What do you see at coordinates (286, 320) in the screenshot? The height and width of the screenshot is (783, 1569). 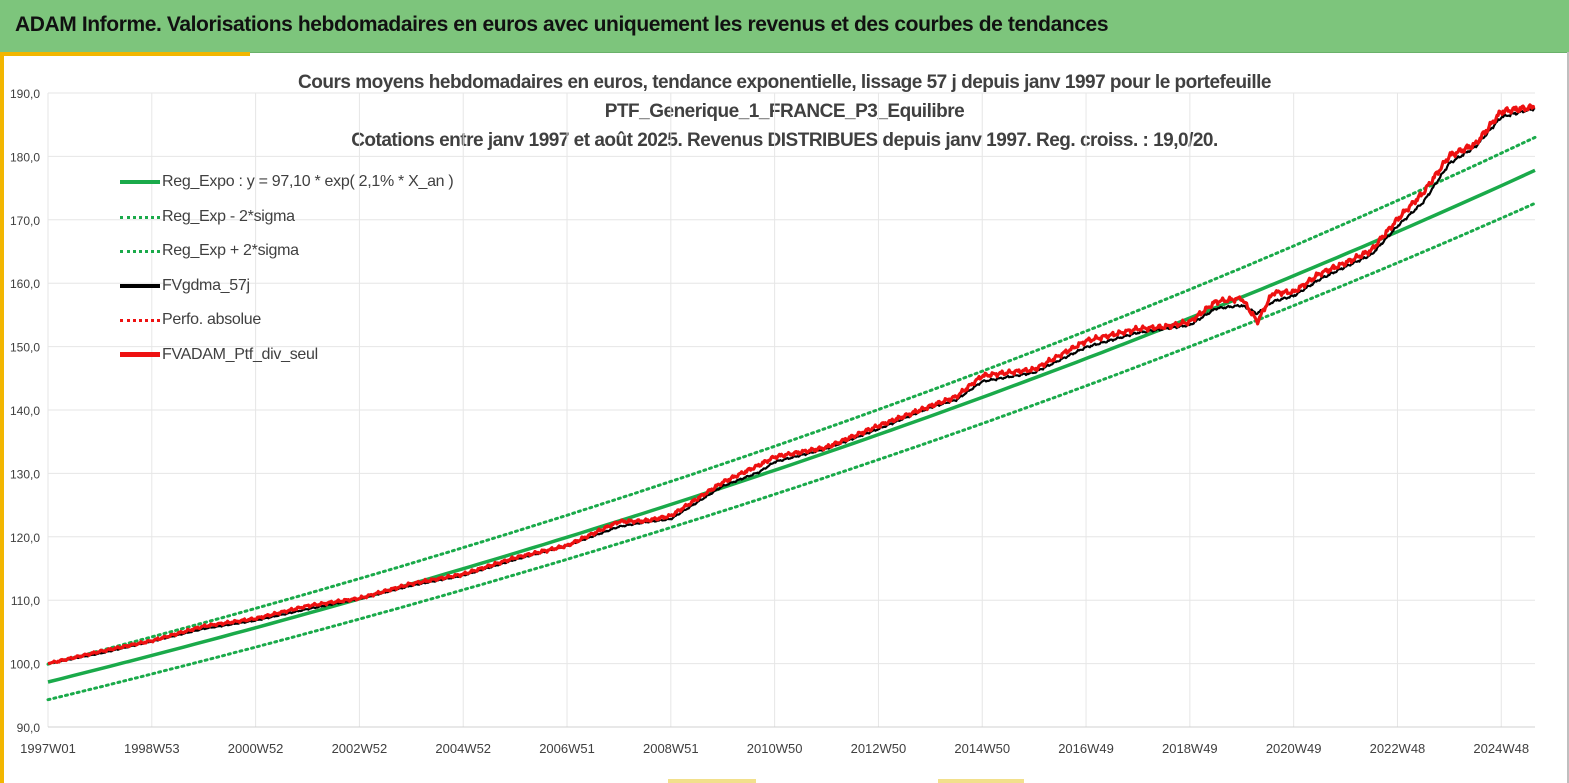 I see `legend-item-perfo-absolue: Perfo. absolue` at bounding box center [286, 320].